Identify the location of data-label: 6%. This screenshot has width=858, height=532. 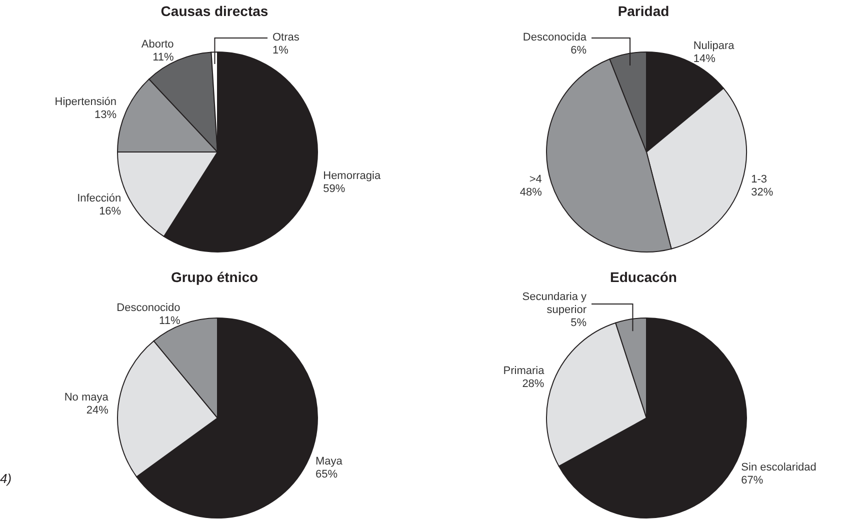
(578, 50).